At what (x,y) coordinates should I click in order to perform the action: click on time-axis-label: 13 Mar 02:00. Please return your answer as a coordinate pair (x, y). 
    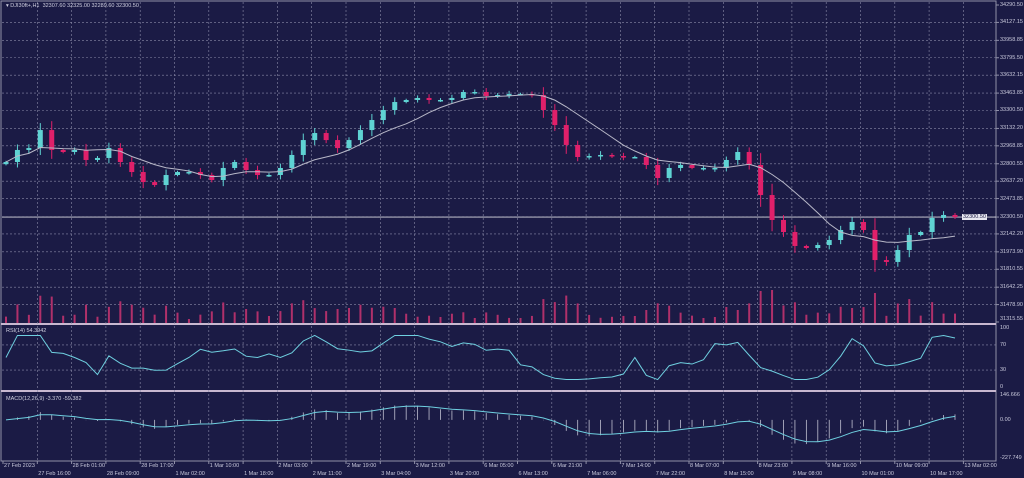
    Looking at the image, I should click on (980, 466).